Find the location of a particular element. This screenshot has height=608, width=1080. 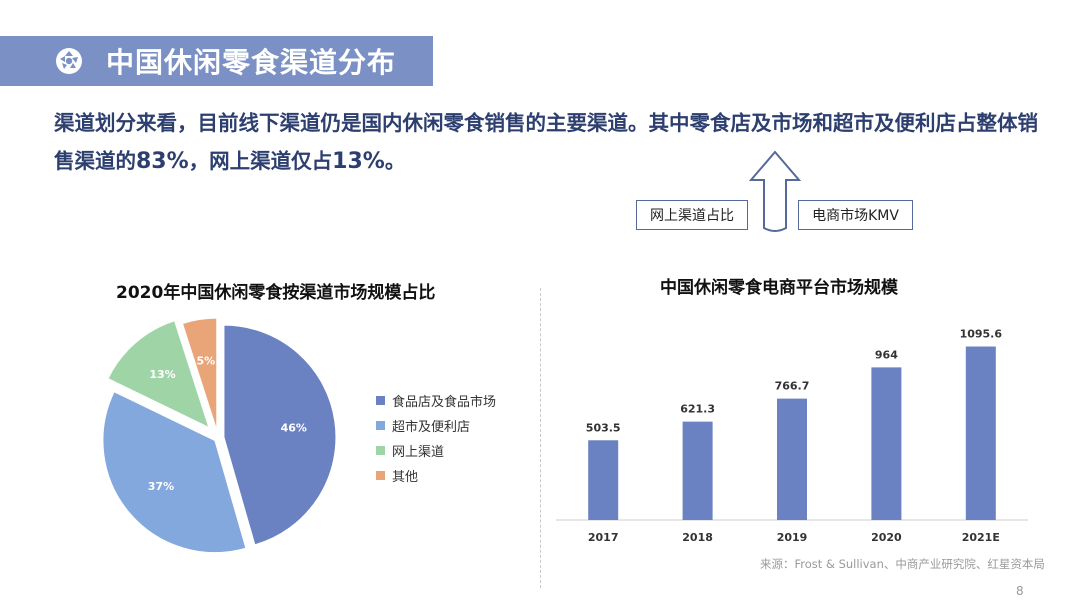

legend-label: 超市及便利店 is located at coordinates (431, 427).